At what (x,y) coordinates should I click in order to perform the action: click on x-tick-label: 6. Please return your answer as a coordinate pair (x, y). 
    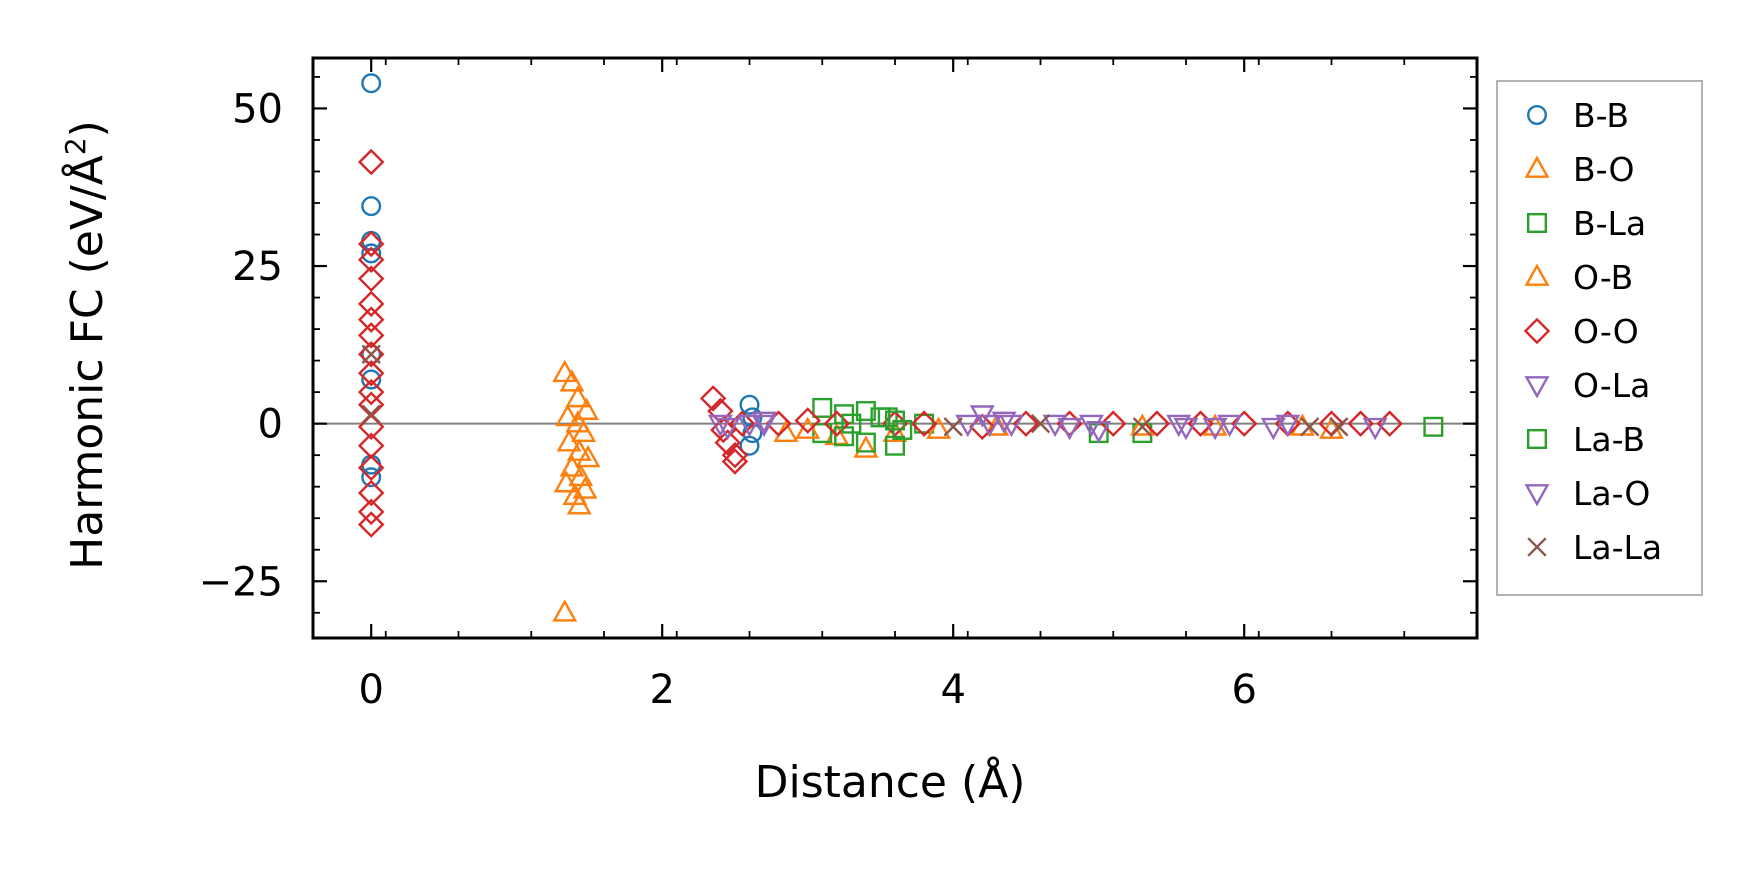
    Looking at the image, I should click on (1243, 690).